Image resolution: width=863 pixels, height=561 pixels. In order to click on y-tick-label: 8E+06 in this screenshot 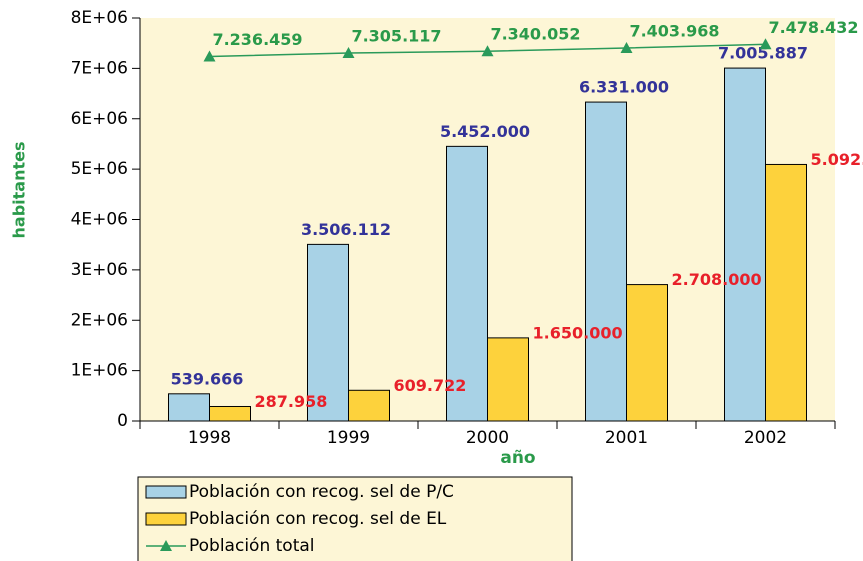, I will do `click(99, 18)`.